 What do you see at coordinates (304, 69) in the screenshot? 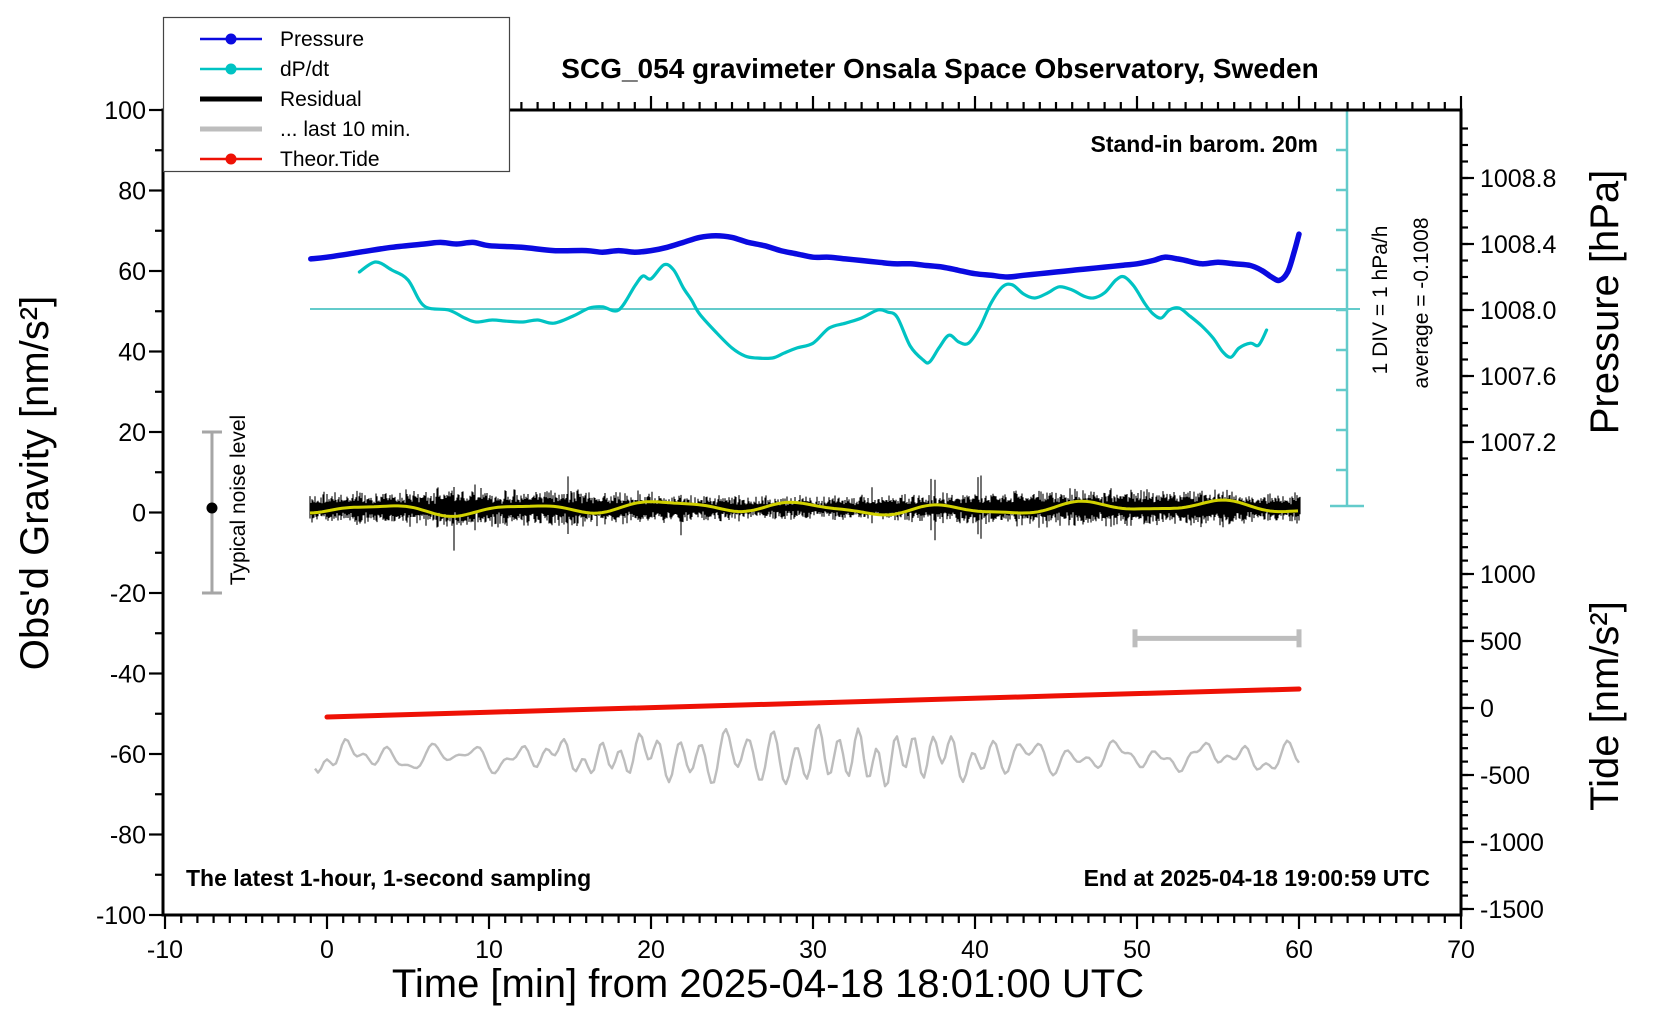
I see `legend-label-dpdt: dP/dt` at bounding box center [304, 69].